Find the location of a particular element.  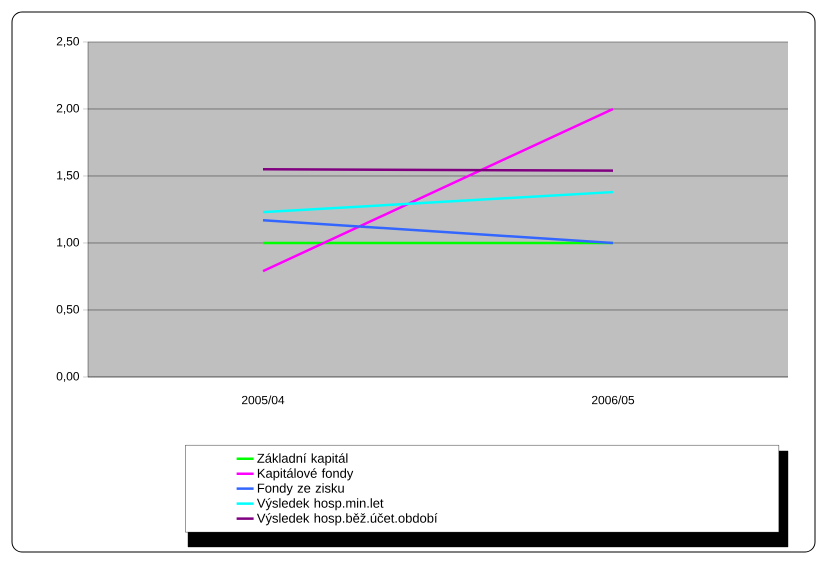

y-tick-label: 0,00 is located at coordinates (68, 377).